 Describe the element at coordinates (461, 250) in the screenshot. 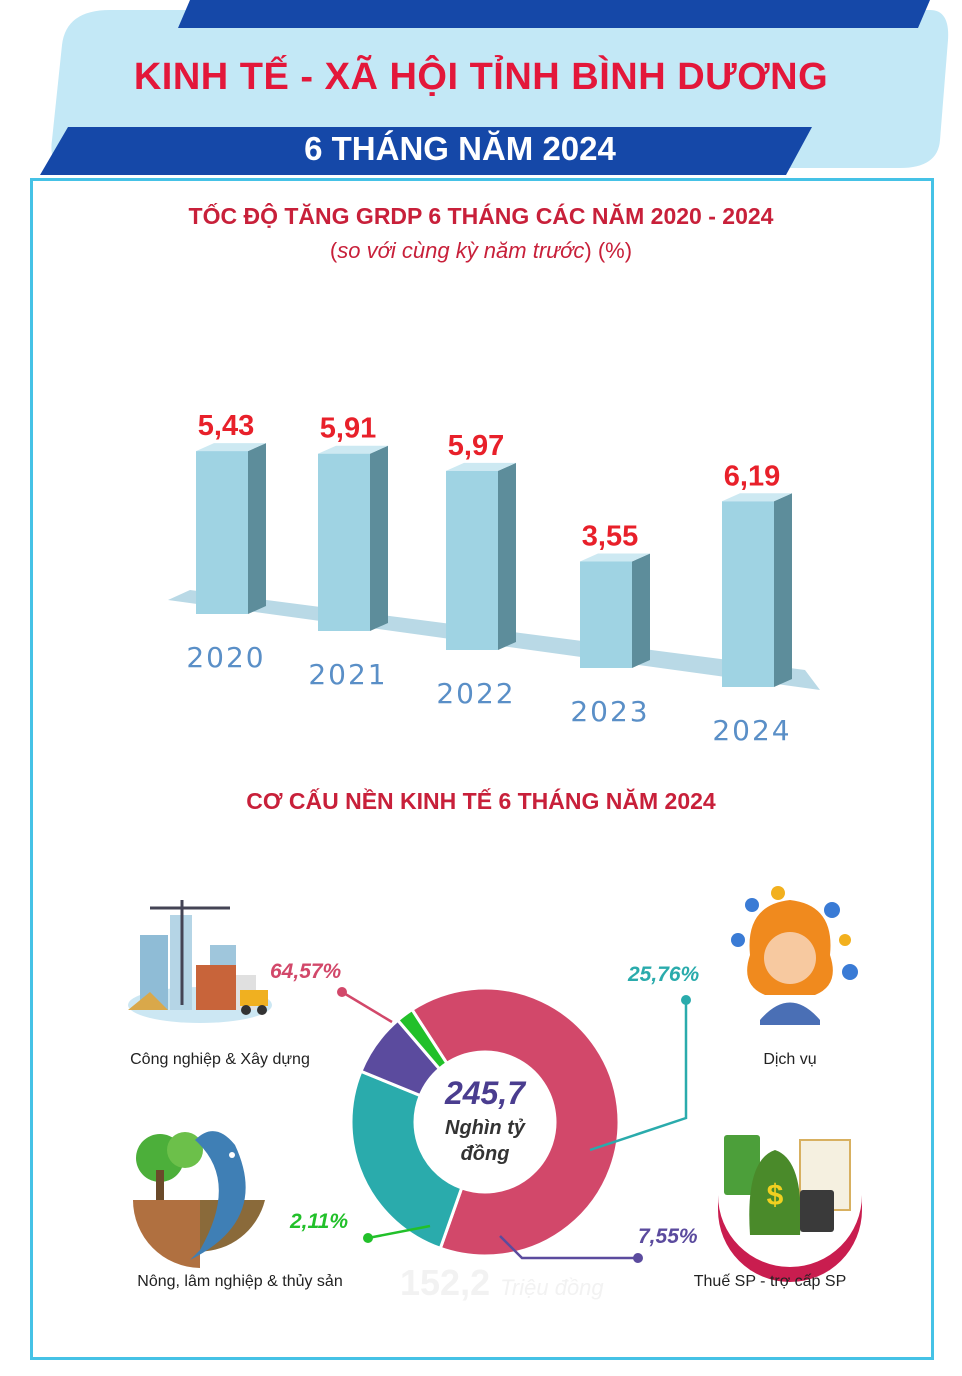

I see `bar-chart-subtitle-italic: so với cùng kỳ năm trước` at that location.